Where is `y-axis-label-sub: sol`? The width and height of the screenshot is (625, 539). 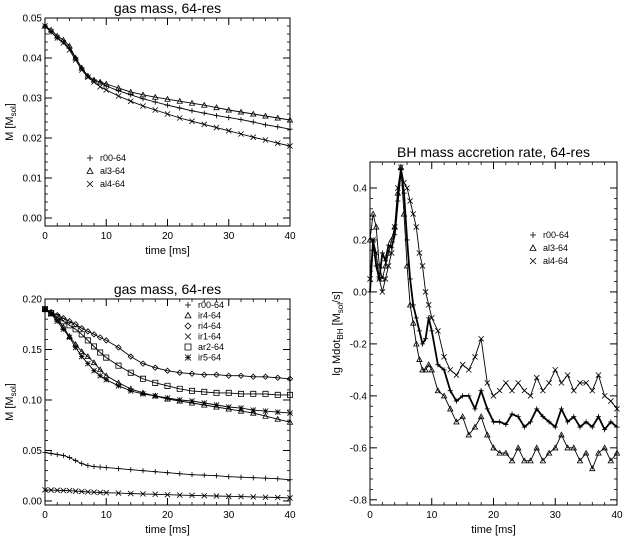 y-axis-label-sub: sol is located at coordinates (13, 391).